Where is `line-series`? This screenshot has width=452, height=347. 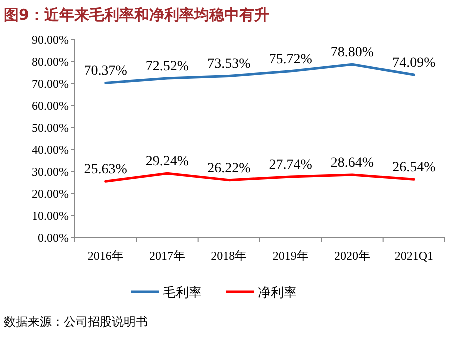 line-series is located at coordinates (260, 177).